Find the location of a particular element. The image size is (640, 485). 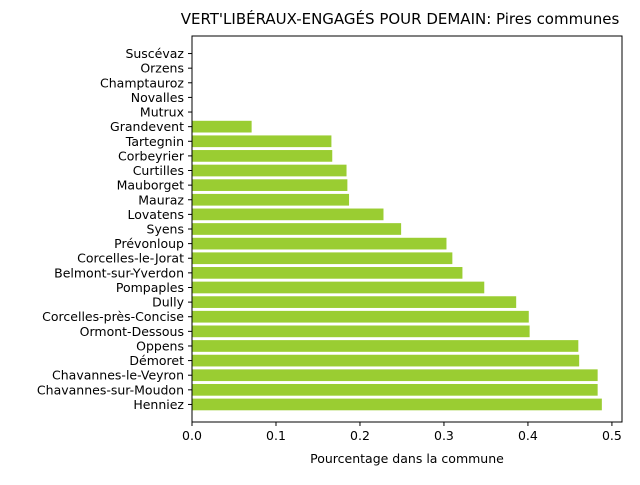

y-tick-label: Suscévaz is located at coordinates (154, 53).